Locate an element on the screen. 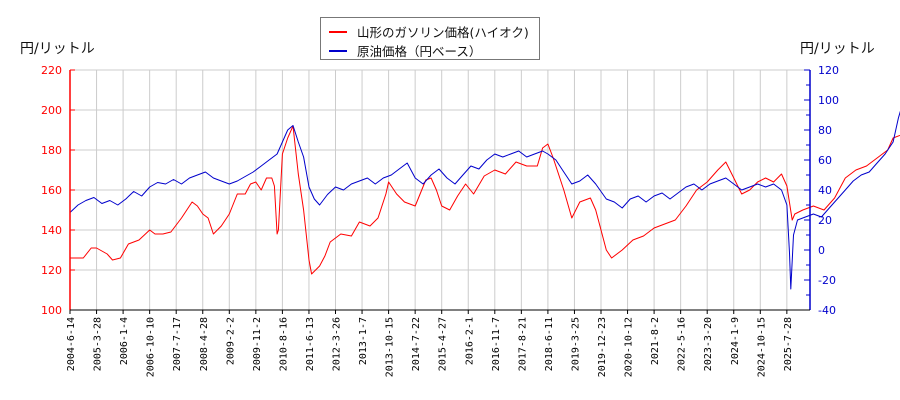 This screenshot has height=400, width=900. svg-text: 220 is located at coordinates (51, 70).